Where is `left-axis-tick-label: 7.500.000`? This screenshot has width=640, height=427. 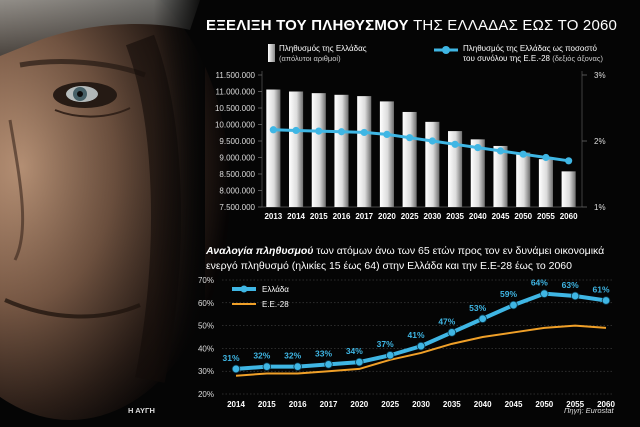 left-axis-tick-label: 7.500.000 is located at coordinates (237, 207).